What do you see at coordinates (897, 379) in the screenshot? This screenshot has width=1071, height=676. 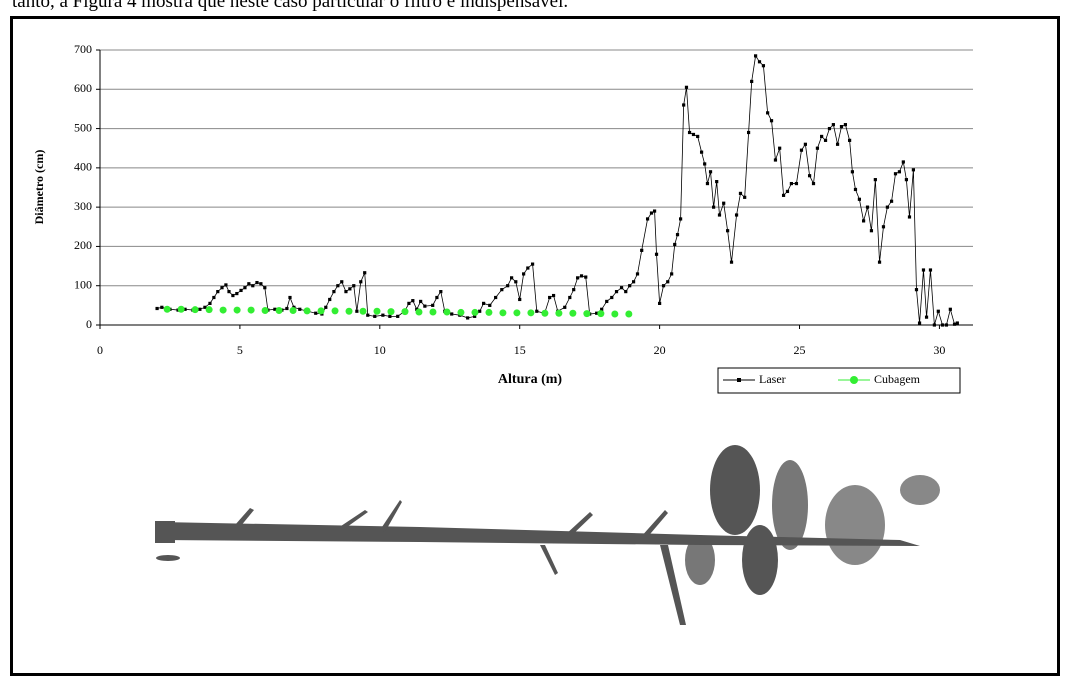 I see `legend-label: Cubagem` at bounding box center [897, 379].